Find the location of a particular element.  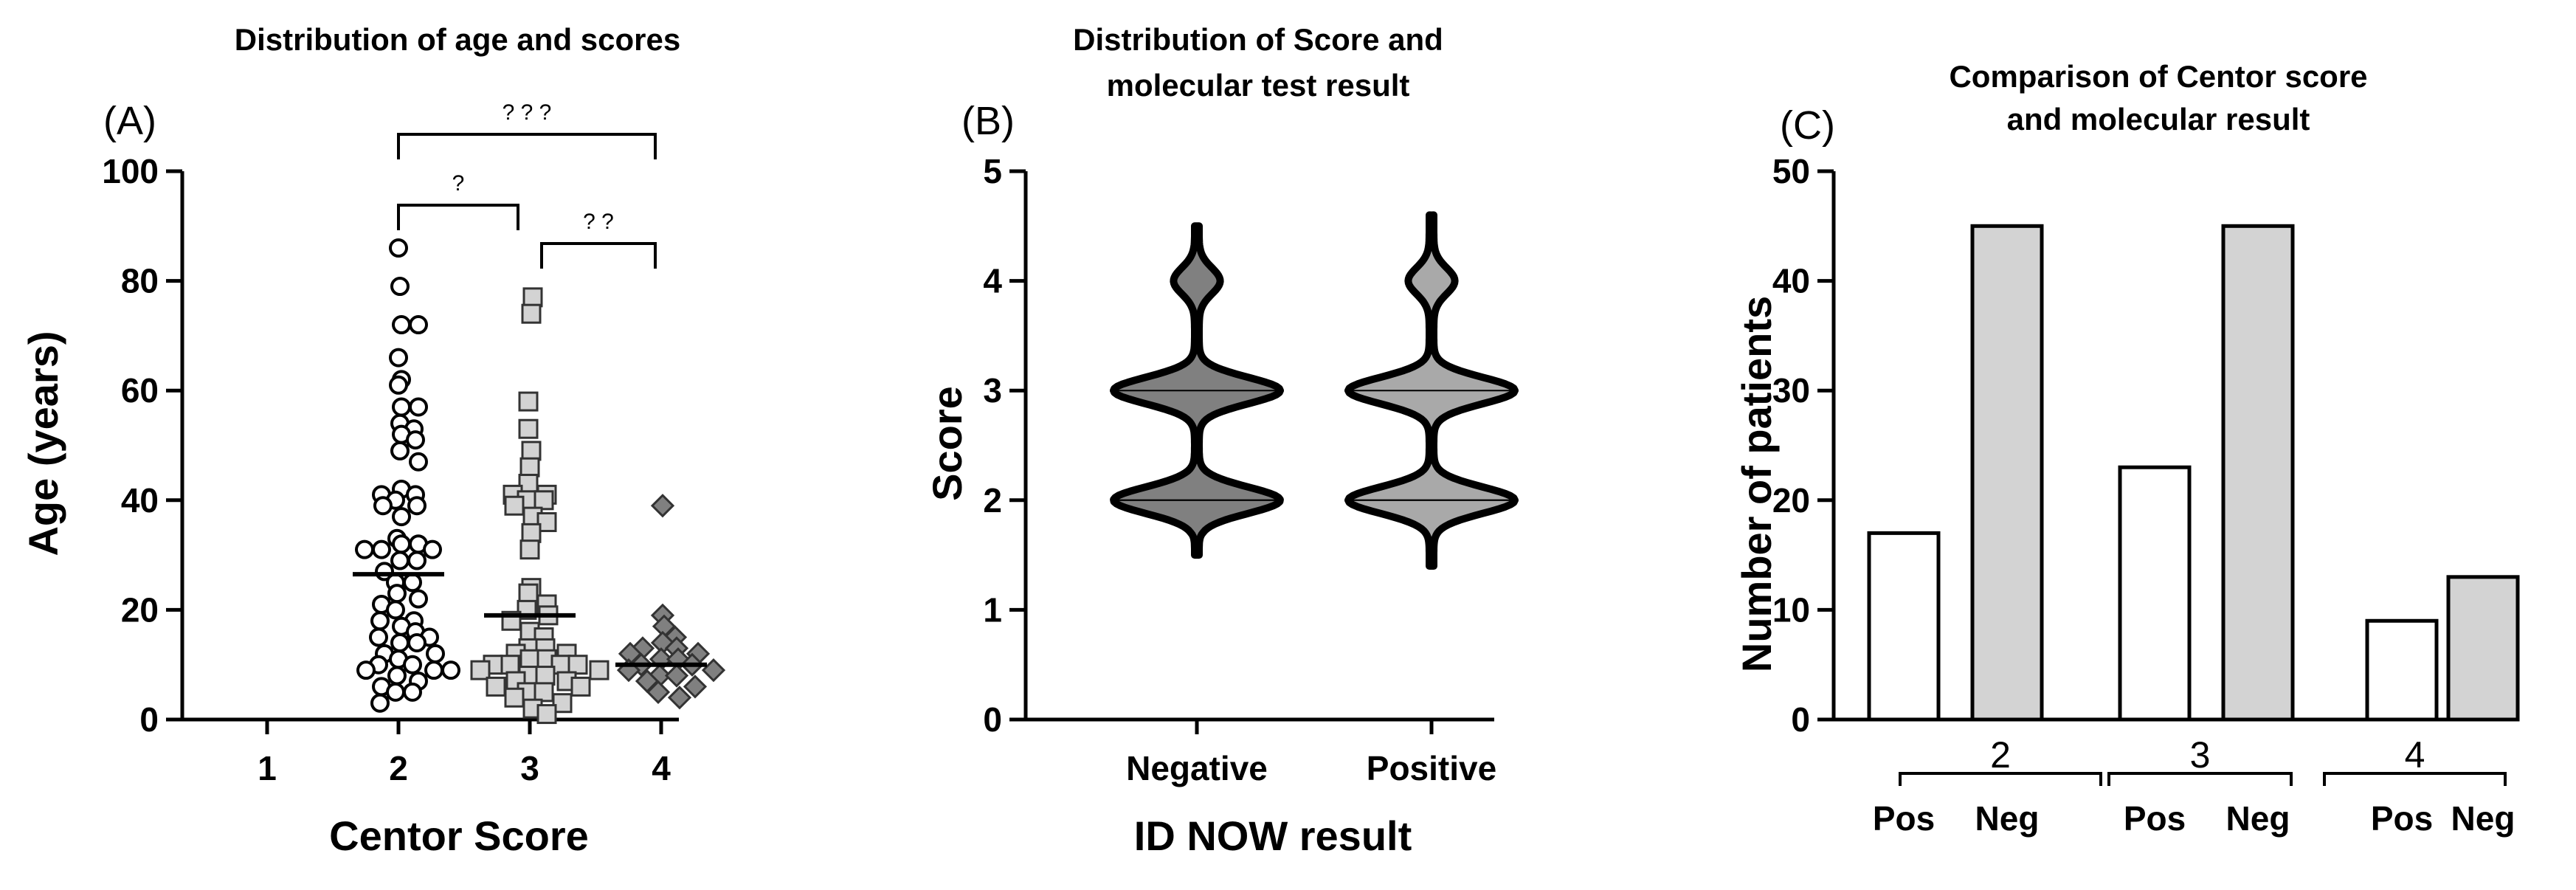

panel-a-significance-label: ? is located at coordinates (459, 183).